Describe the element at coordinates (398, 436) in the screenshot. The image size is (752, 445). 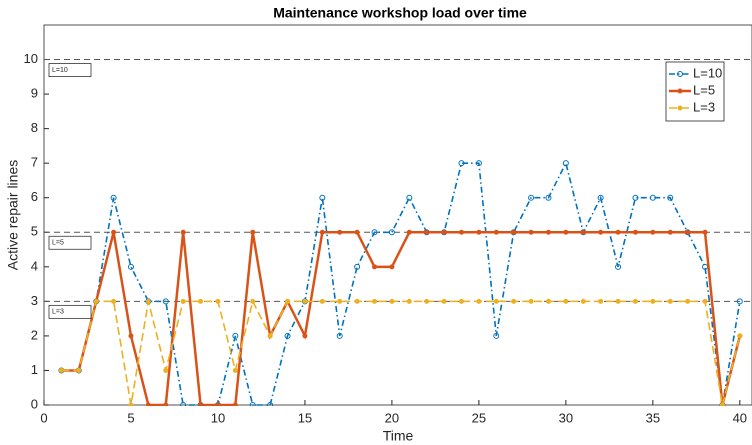
I see `x-axis-label: Time` at that location.